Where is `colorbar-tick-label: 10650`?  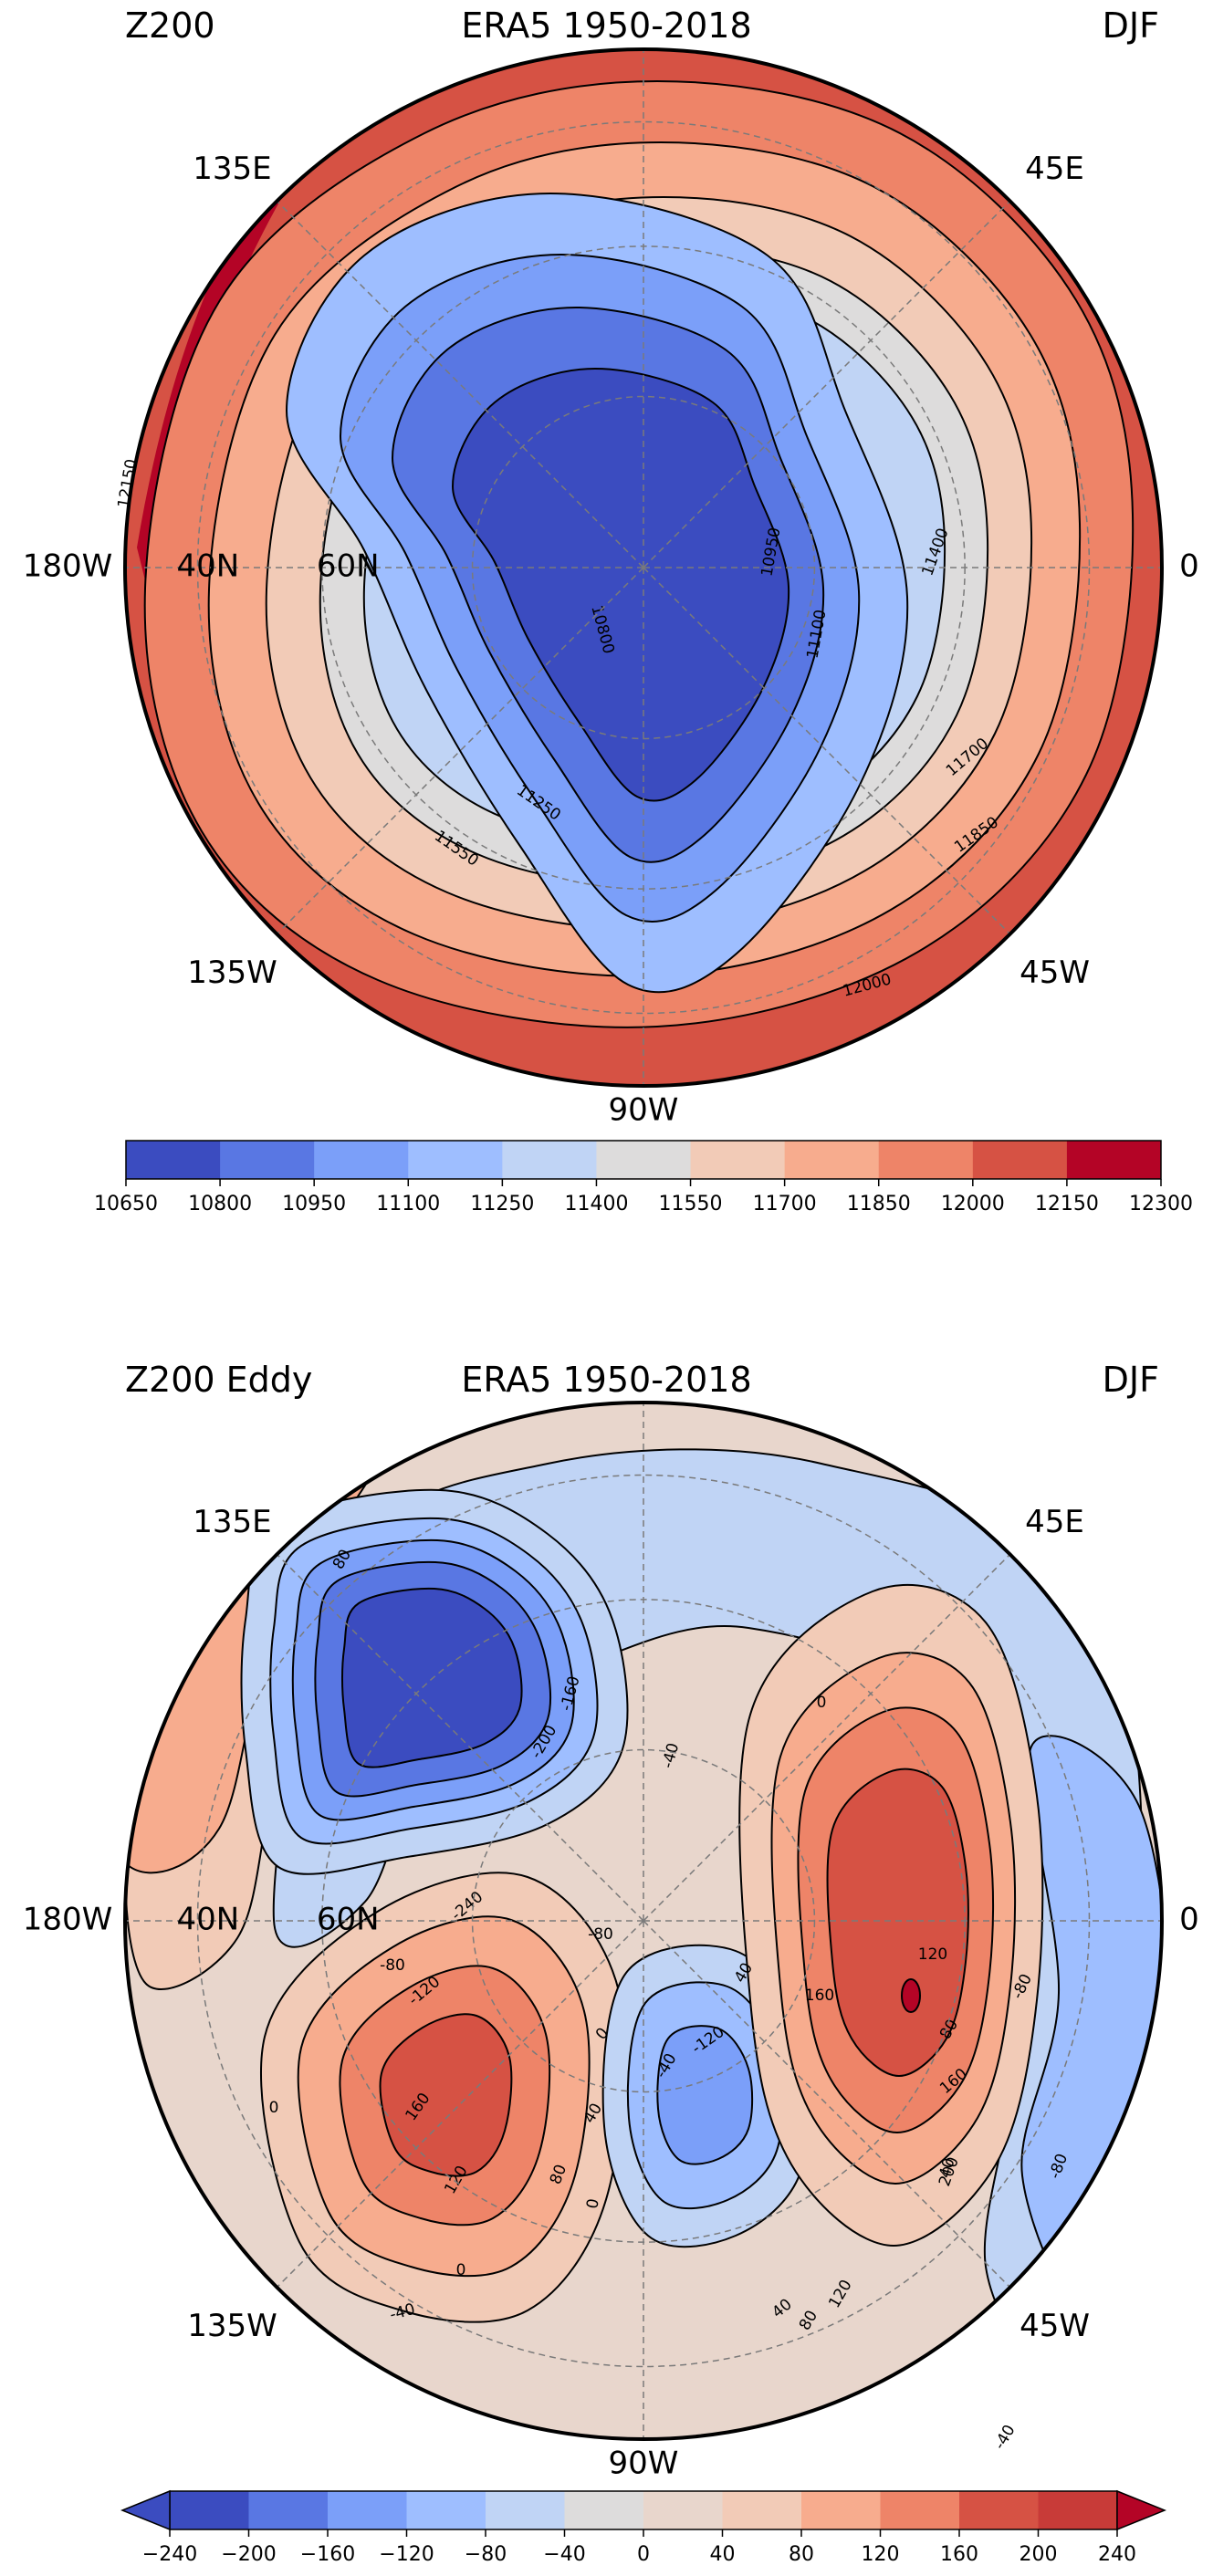 colorbar-tick-label: 10650 is located at coordinates (126, 1204).